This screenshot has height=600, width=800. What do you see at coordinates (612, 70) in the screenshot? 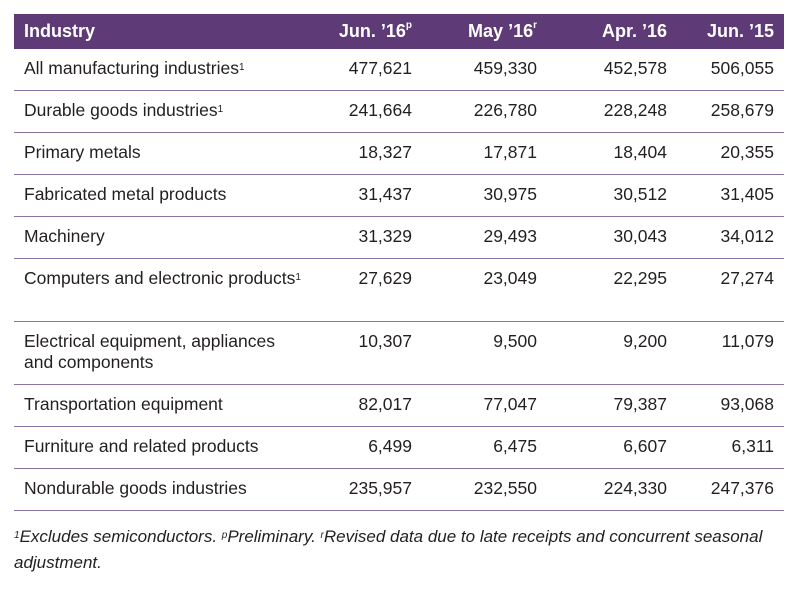
I see `value-cell-apr-16: 452,578` at bounding box center [612, 70].